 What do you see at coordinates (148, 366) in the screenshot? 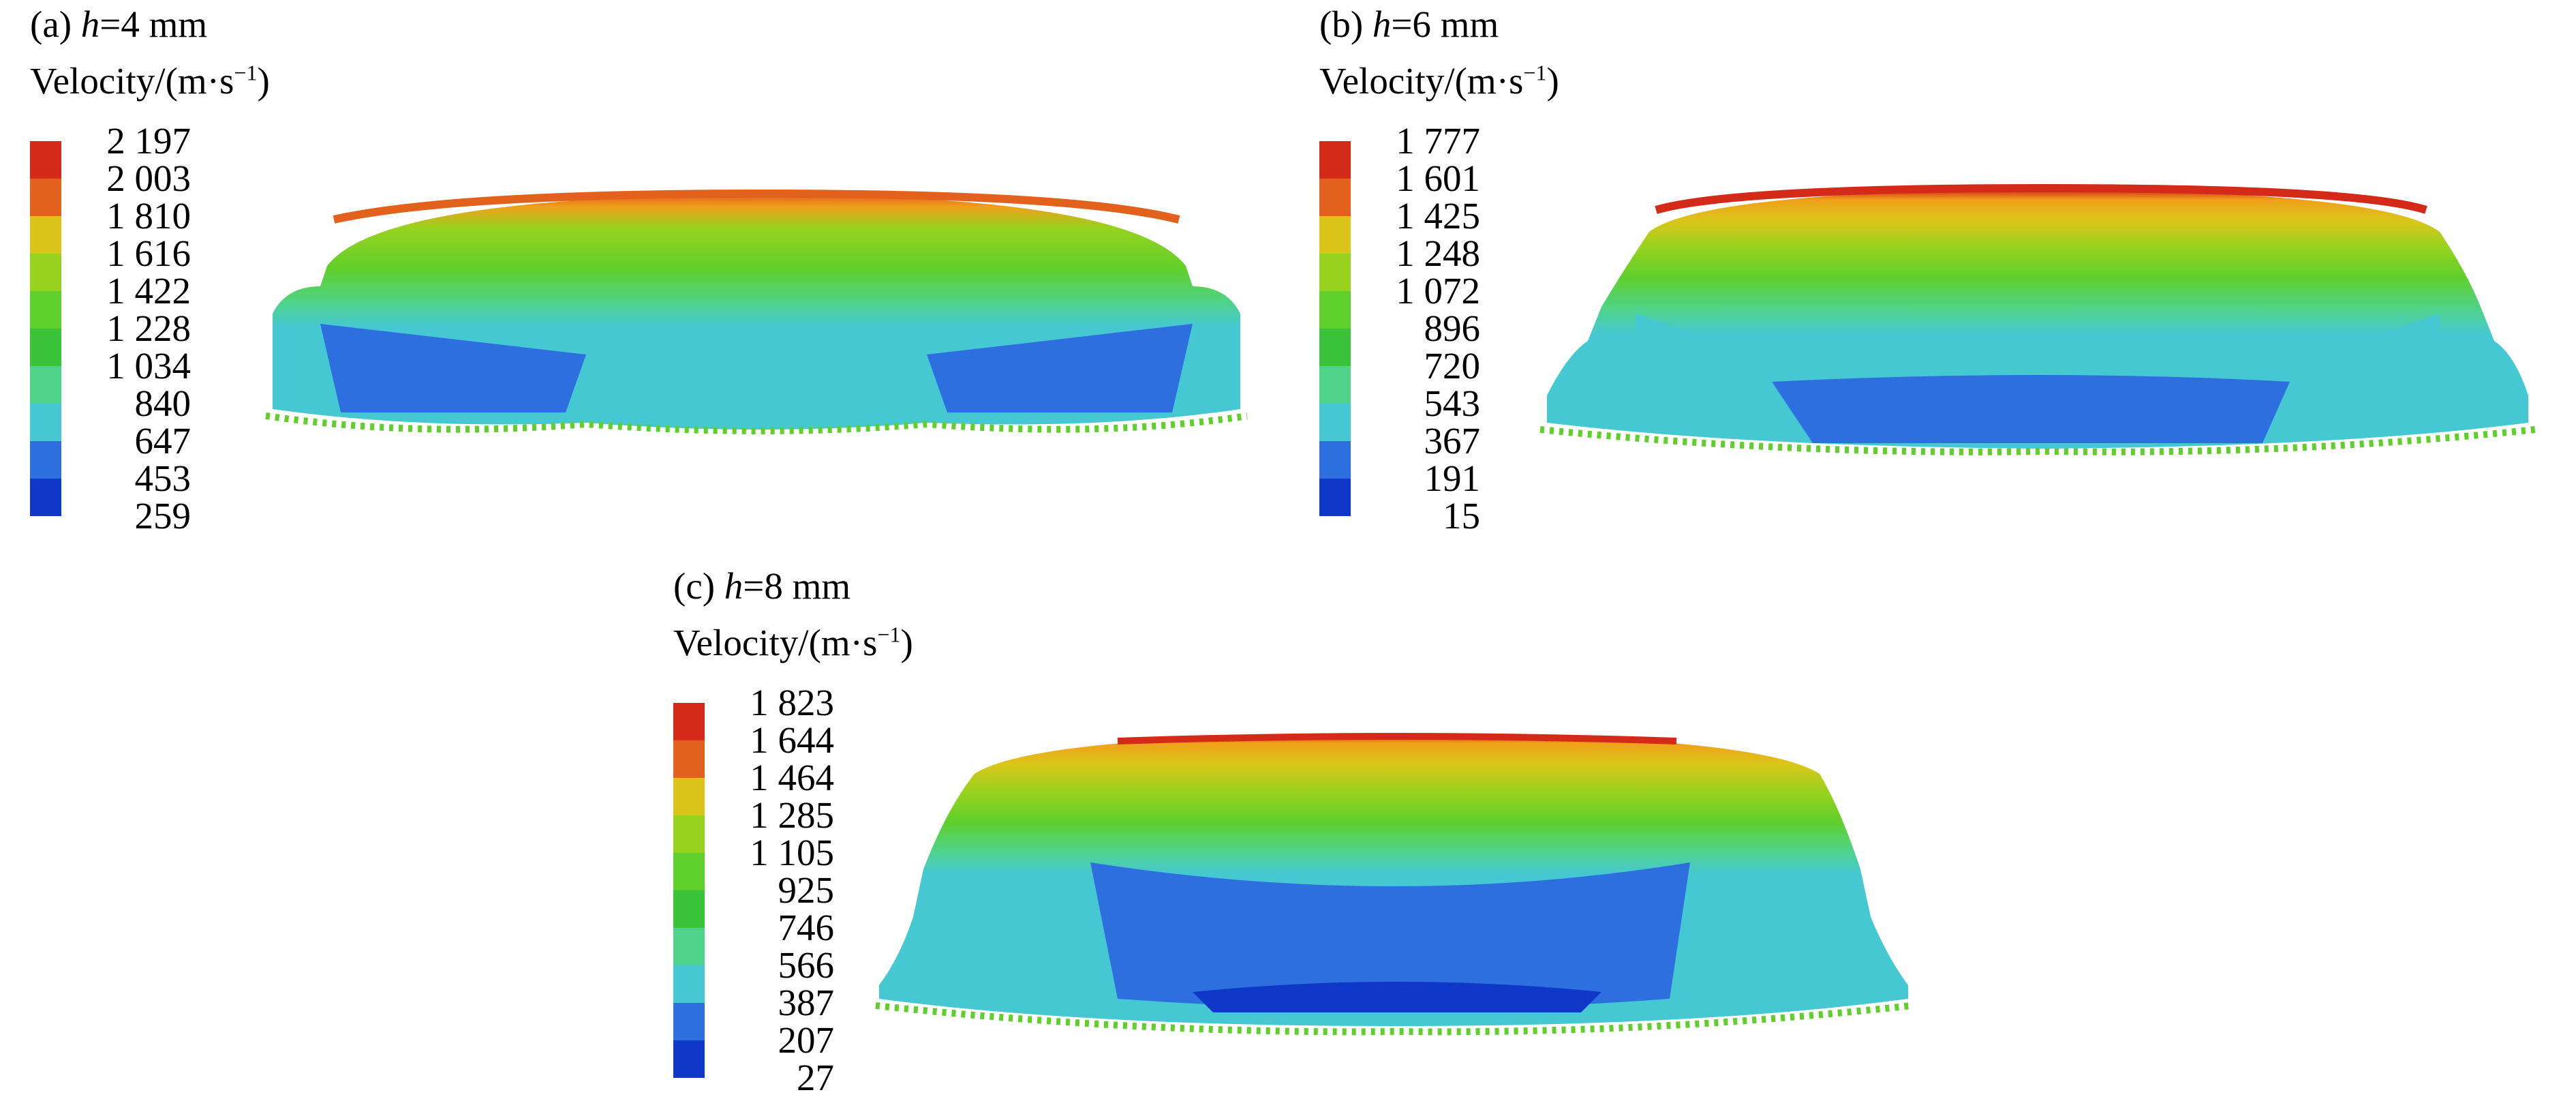
I see `legend-tick-label: 1 034` at bounding box center [148, 366].